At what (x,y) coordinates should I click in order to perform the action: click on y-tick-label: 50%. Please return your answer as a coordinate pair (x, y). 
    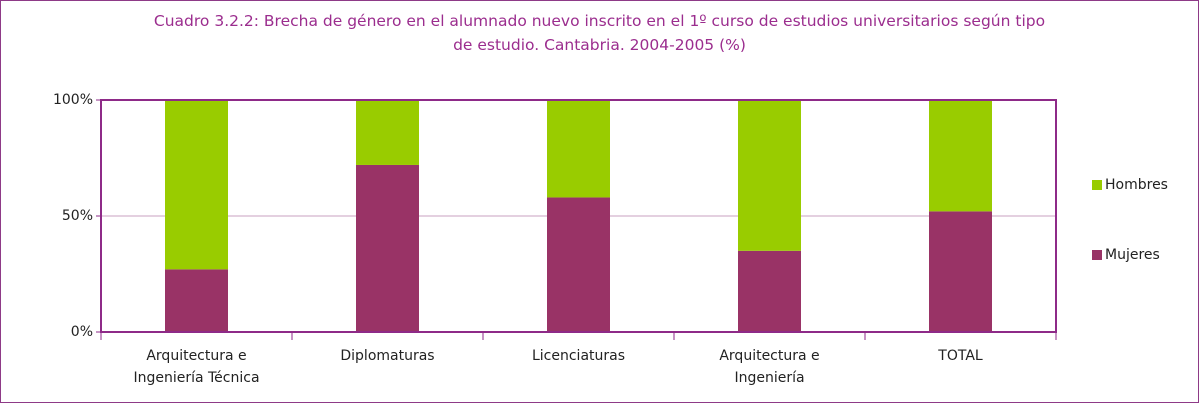
    Looking at the image, I should click on (77, 216).